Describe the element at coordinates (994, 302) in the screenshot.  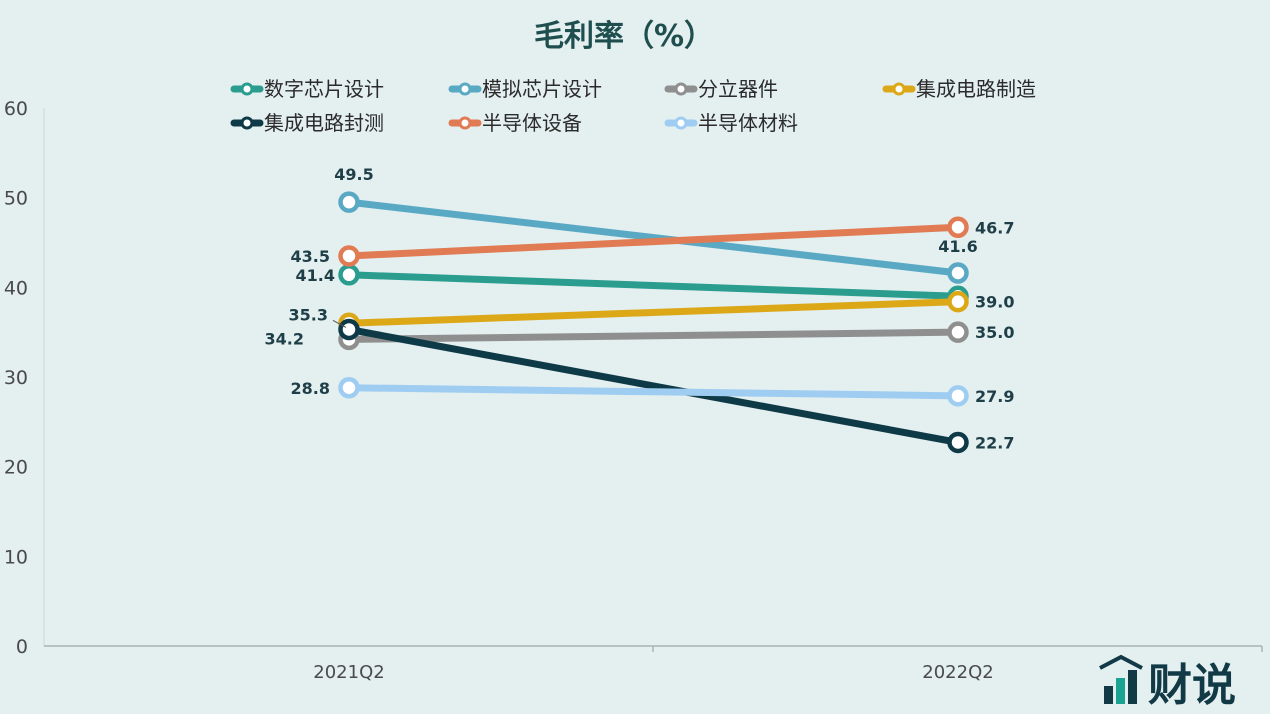
I see `data-label-3-1: 39.0` at that location.